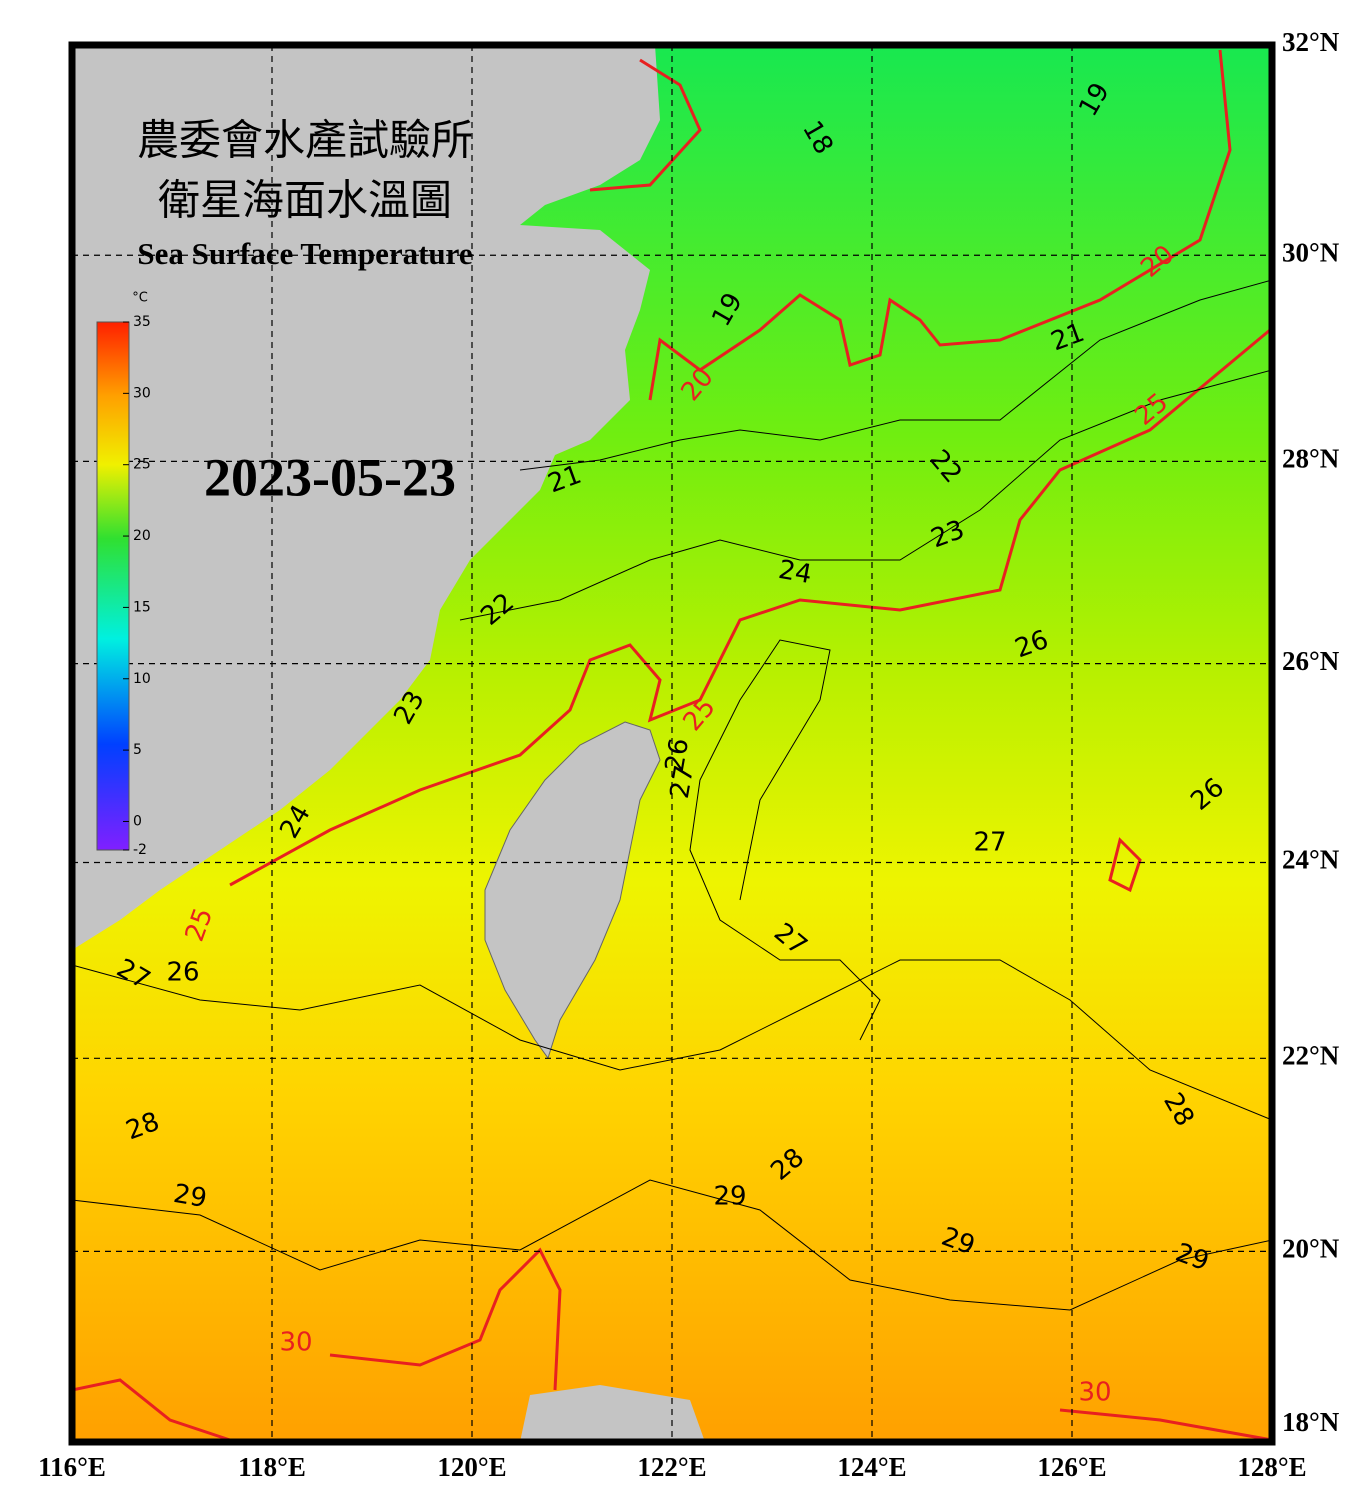  What do you see at coordinates (142, 536) in the screenshot?
I see `colorbar-tick-label: 20` at bounding box center [142, 536].